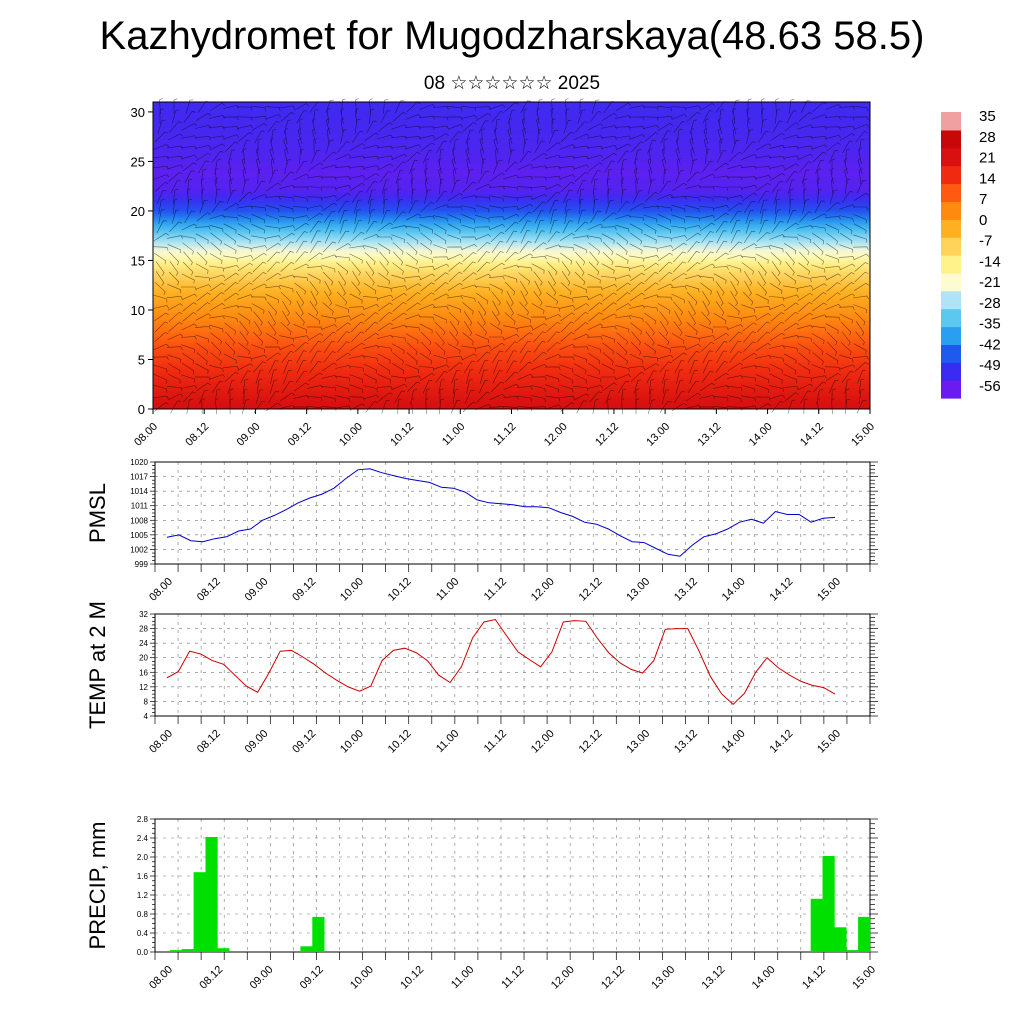 The width and height of the screenshot is (1024, 1024). What do you see at coordinates (139, 549) in the screenshot?
I see `y-tick-label: 1002` at bounding box center [139, 549].